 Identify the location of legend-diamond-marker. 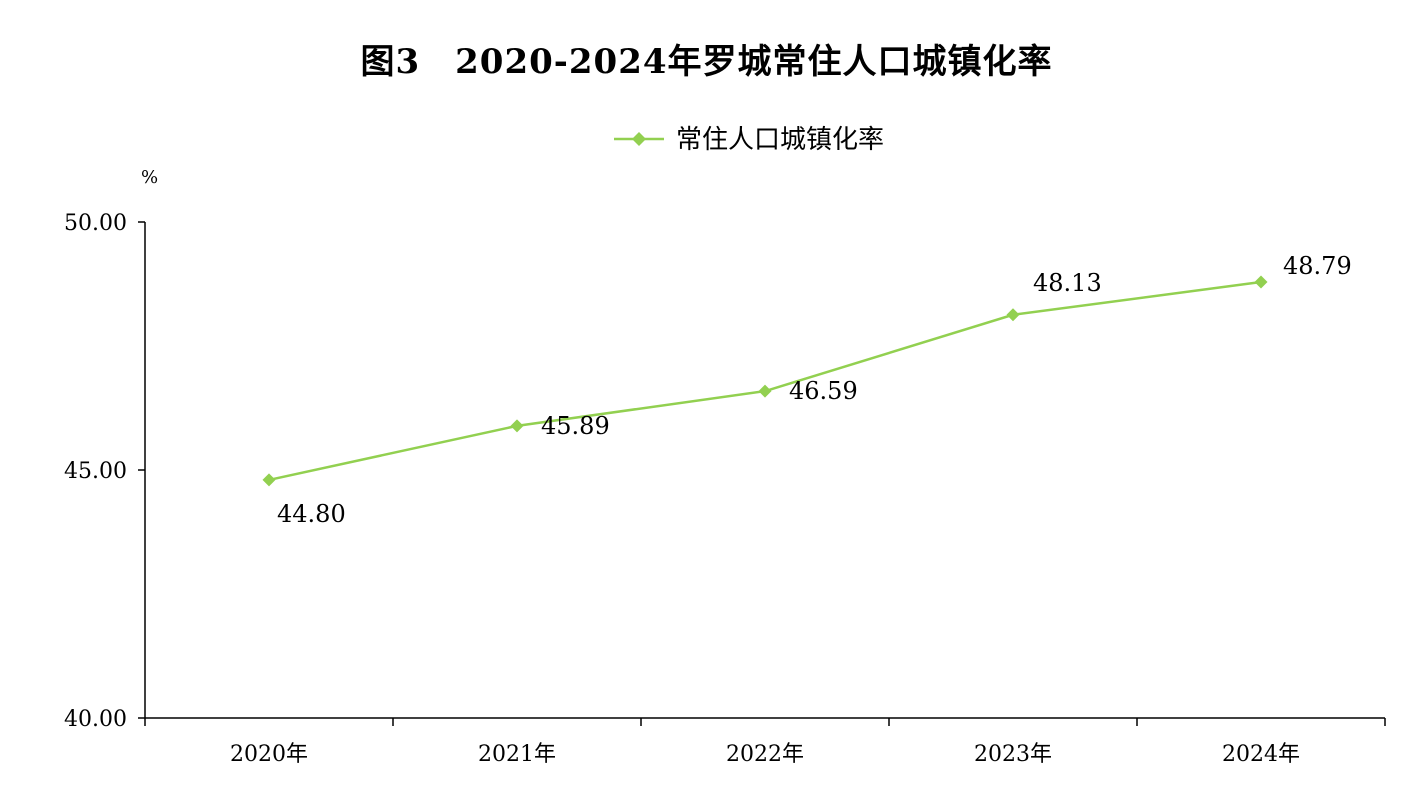
(639, 139).